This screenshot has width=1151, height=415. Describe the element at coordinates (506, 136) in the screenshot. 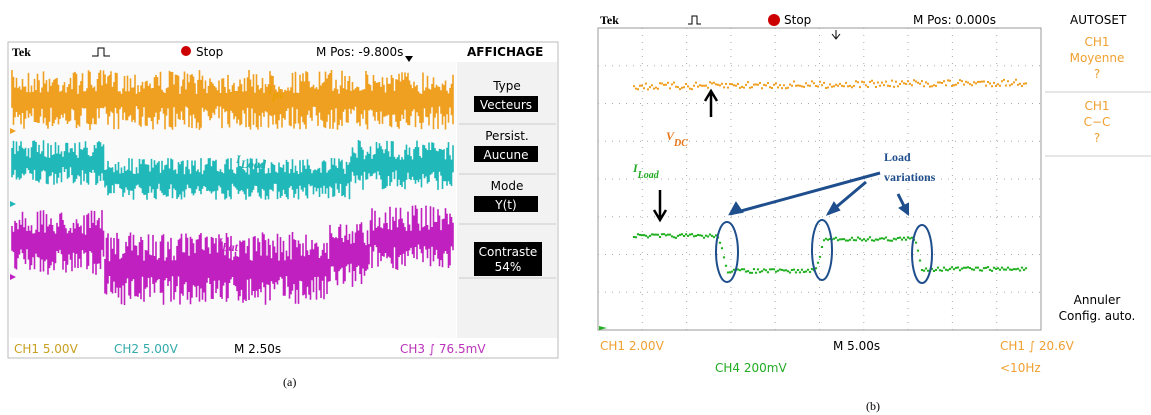

I see `menu-title: Persist.` at that location.